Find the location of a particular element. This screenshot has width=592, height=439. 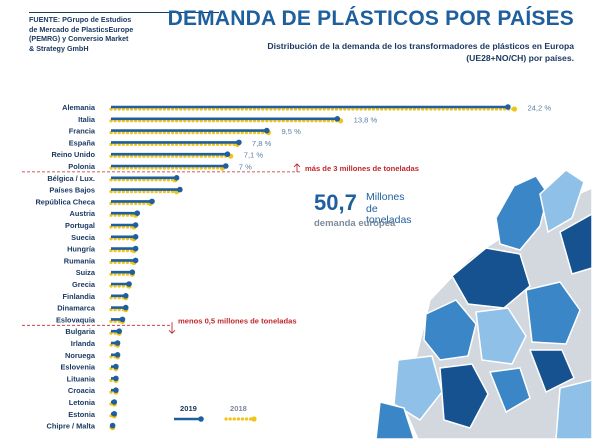

category-label: Suecia is located at coordinates (83, 237).